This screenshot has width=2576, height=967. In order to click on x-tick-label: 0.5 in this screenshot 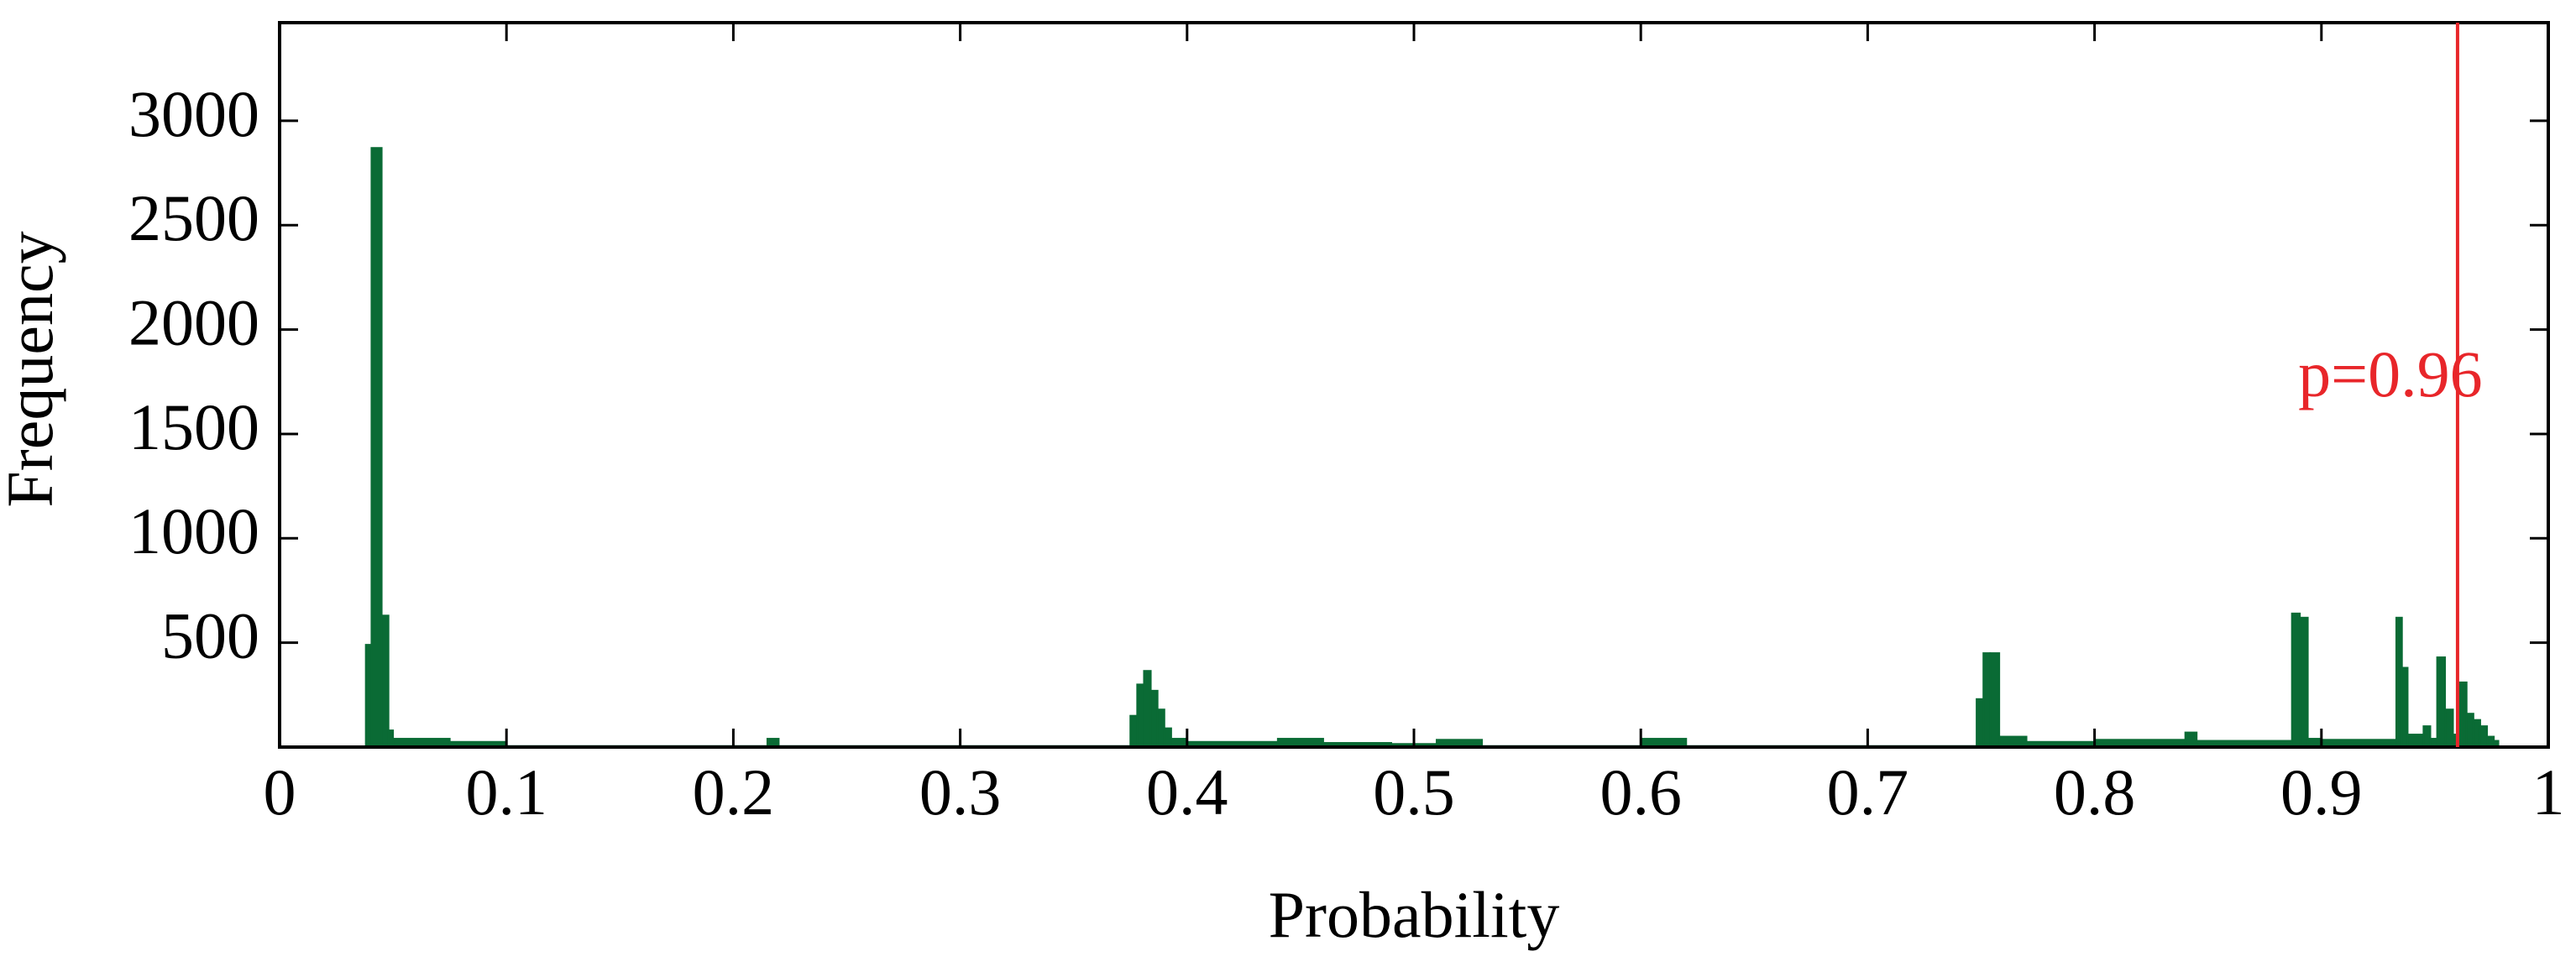, I will do `click(1414, 791)`.